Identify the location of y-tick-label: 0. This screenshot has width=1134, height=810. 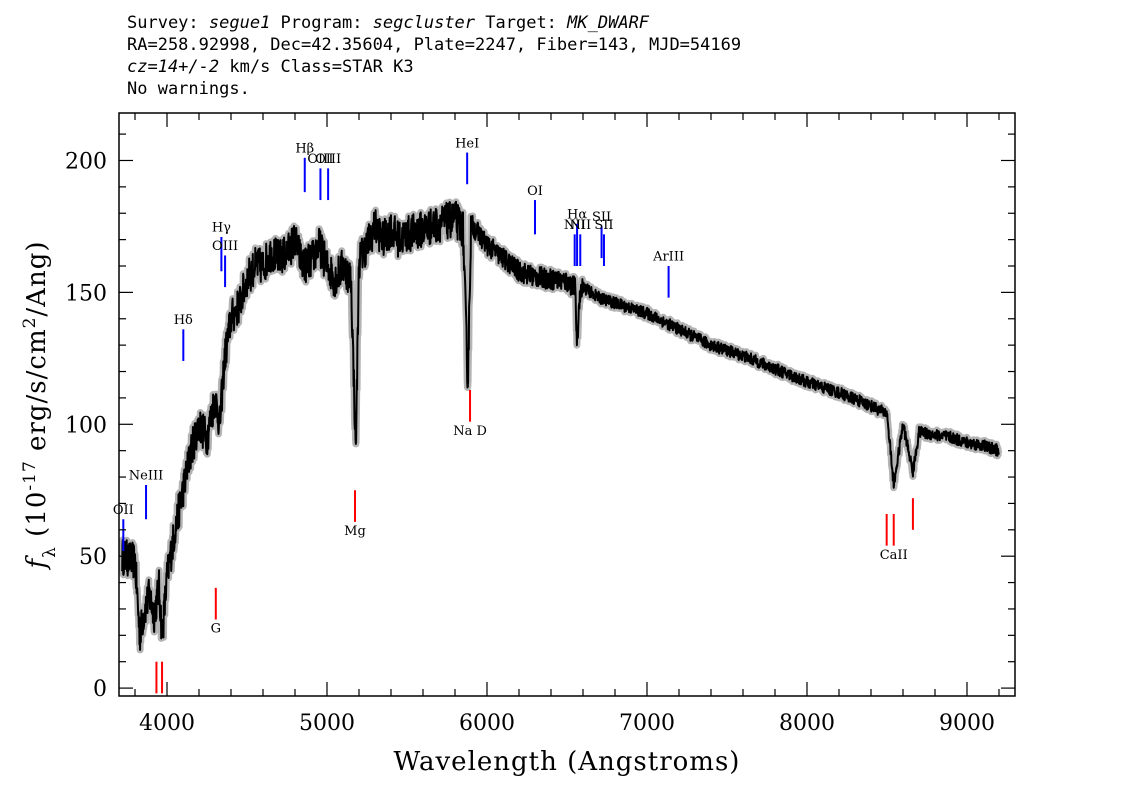
(100, 689).